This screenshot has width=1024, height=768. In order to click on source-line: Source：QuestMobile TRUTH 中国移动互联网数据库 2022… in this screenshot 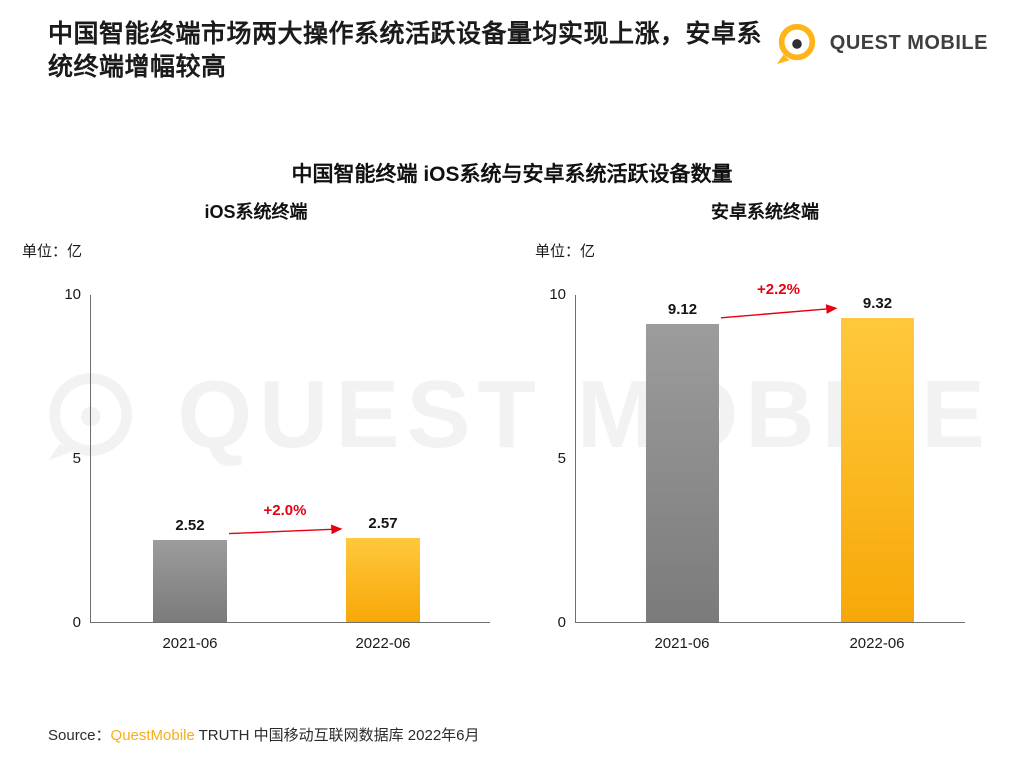, I will do `click(264, 734)`.